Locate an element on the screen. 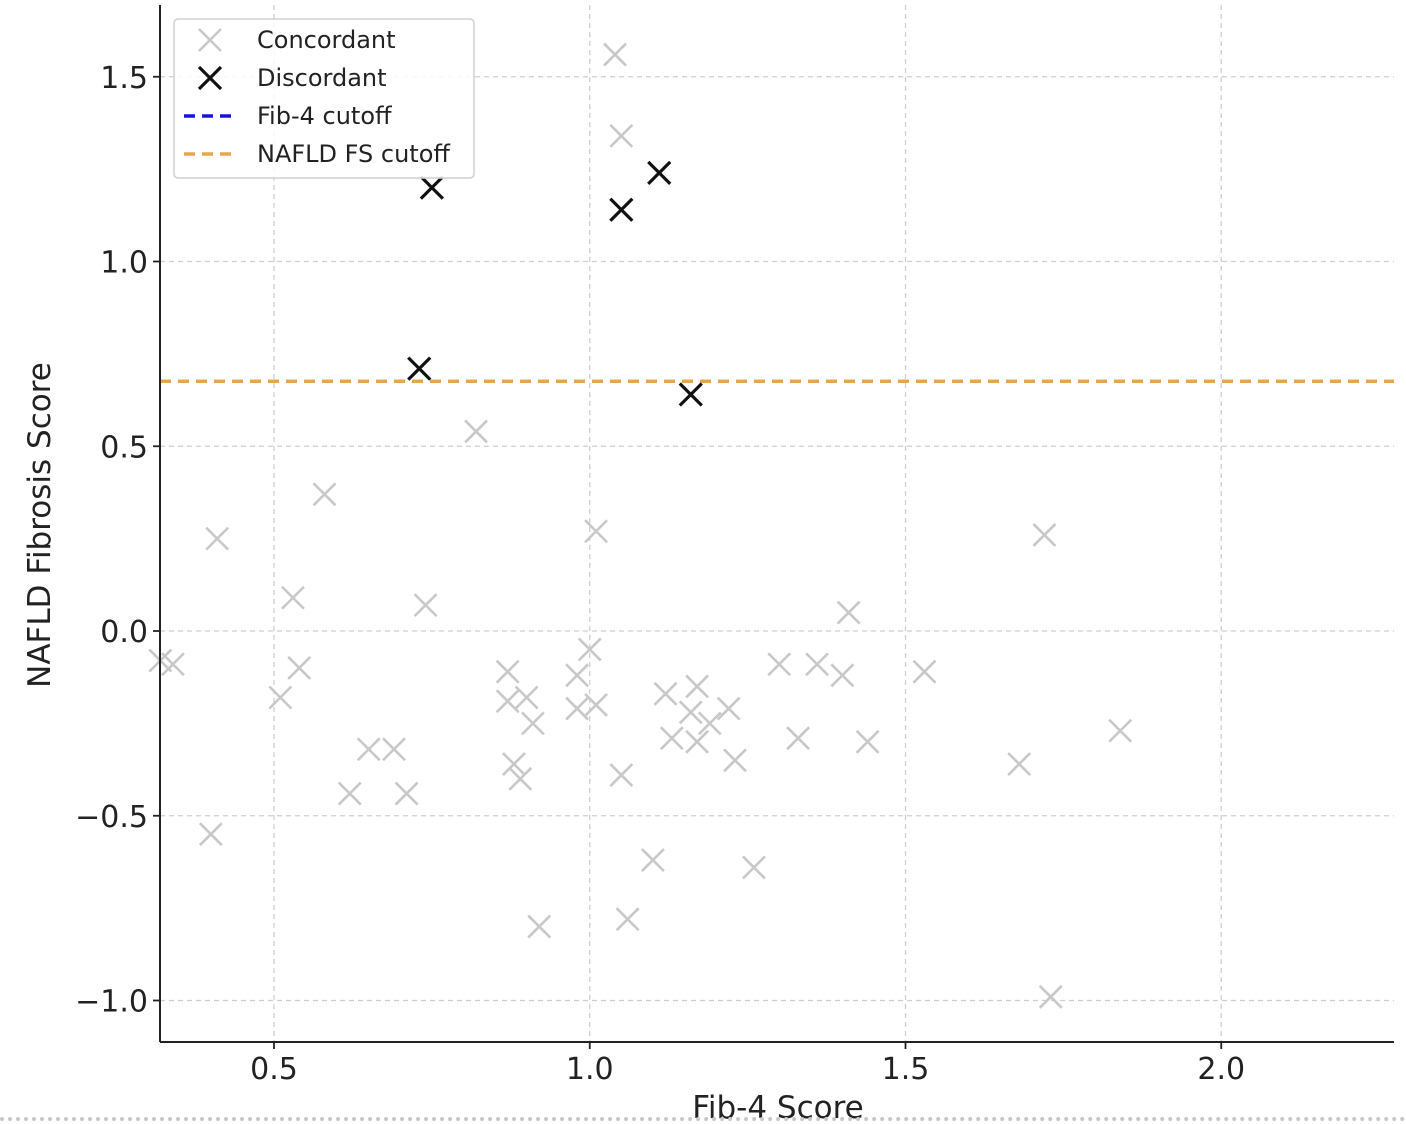 The width and height of the screenshot is (1406, 1124). x-tick-label-3: 2.0 is located at coordinates (1221, 1069).